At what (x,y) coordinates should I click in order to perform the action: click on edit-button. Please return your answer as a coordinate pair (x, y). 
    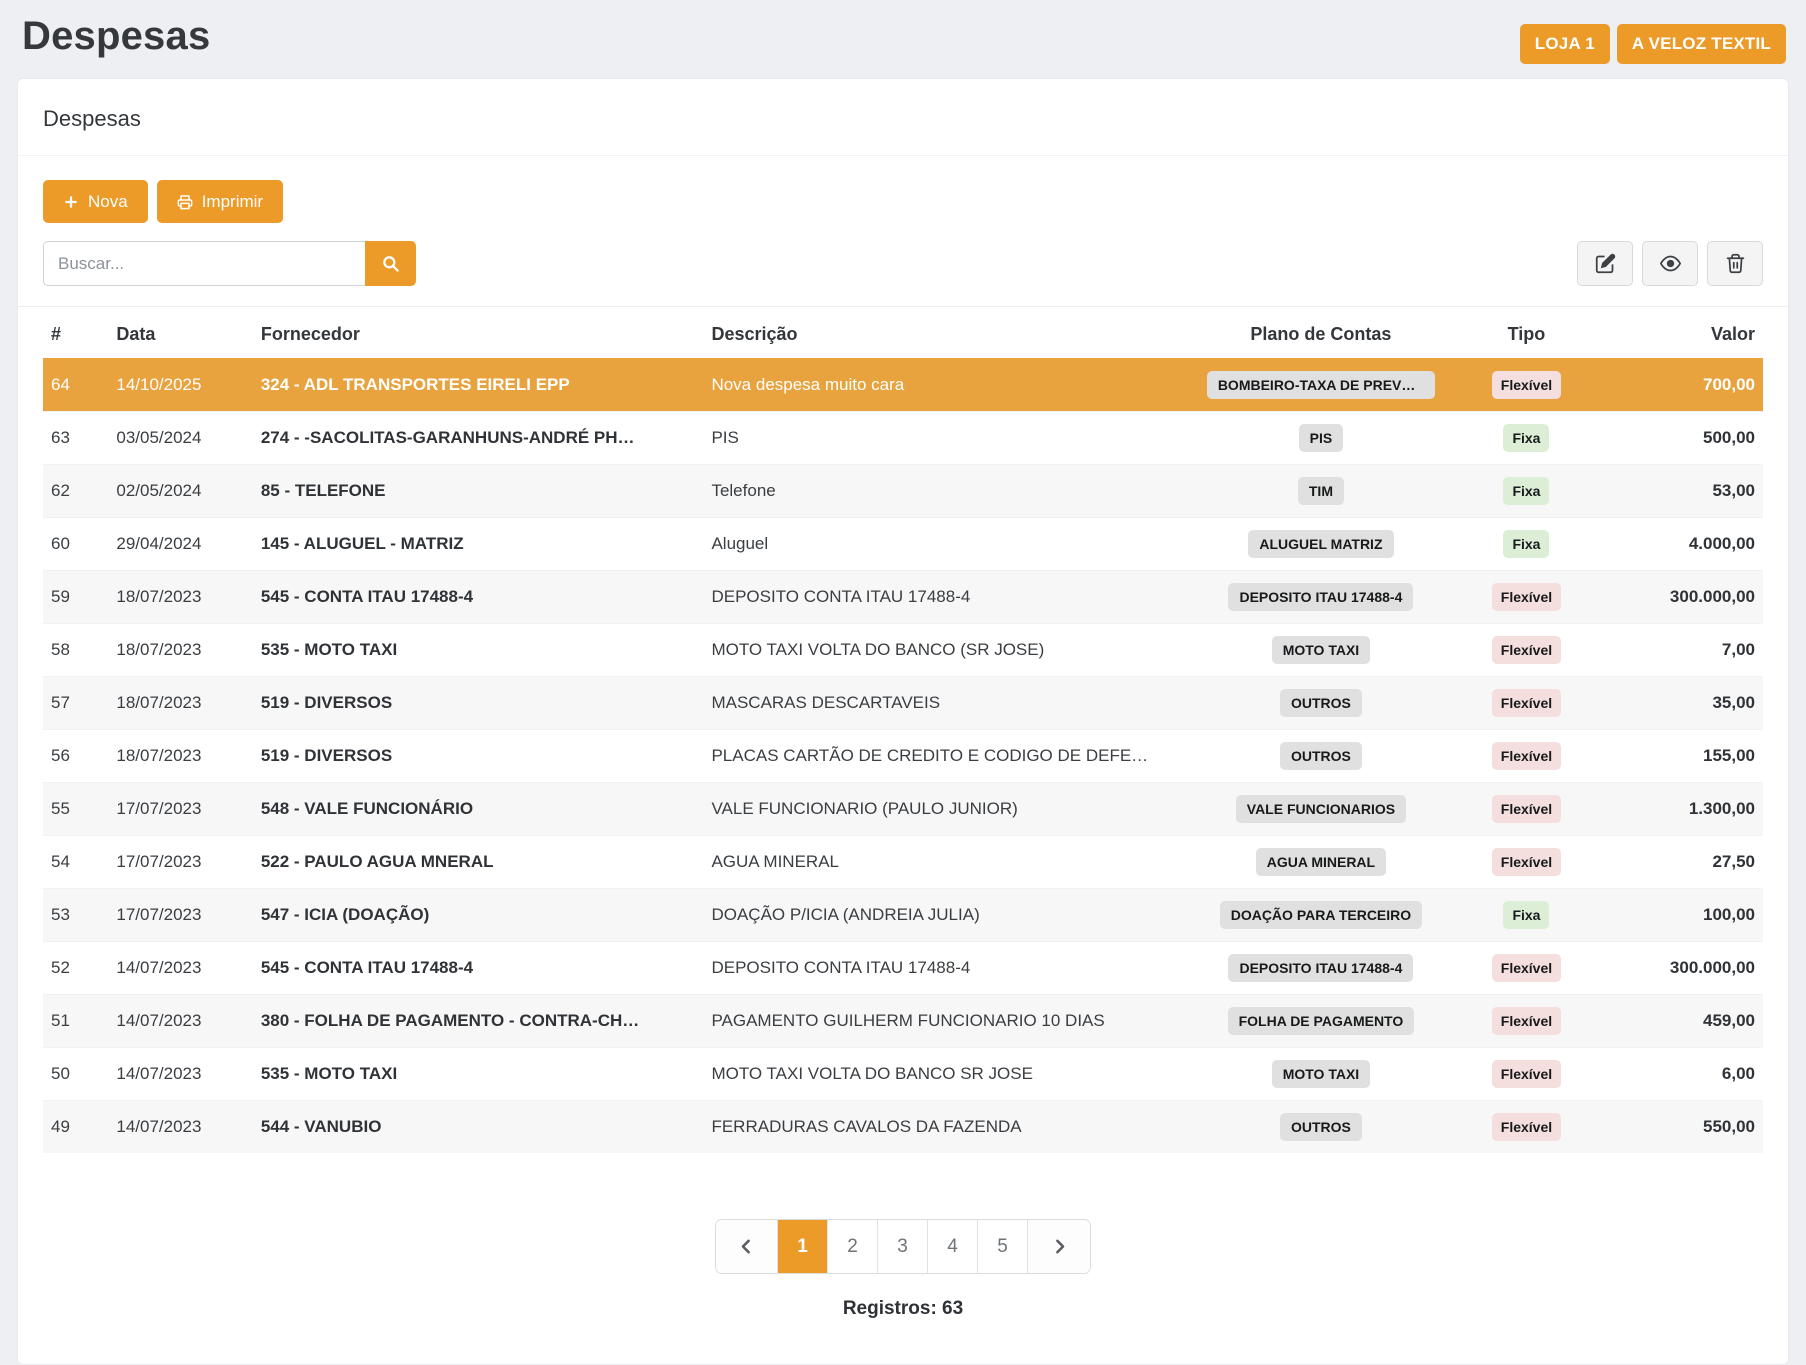
    Looking at the image, I should click on (1605, 263).